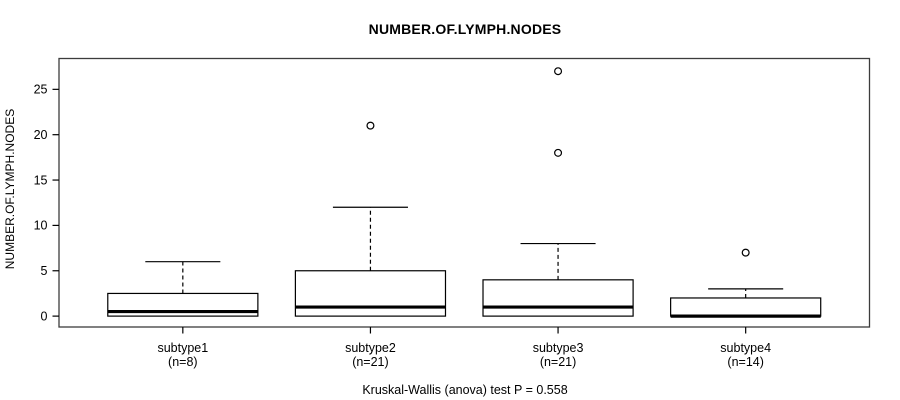  I want to click on y-axis-tick-label: 25, so click(41, 90).